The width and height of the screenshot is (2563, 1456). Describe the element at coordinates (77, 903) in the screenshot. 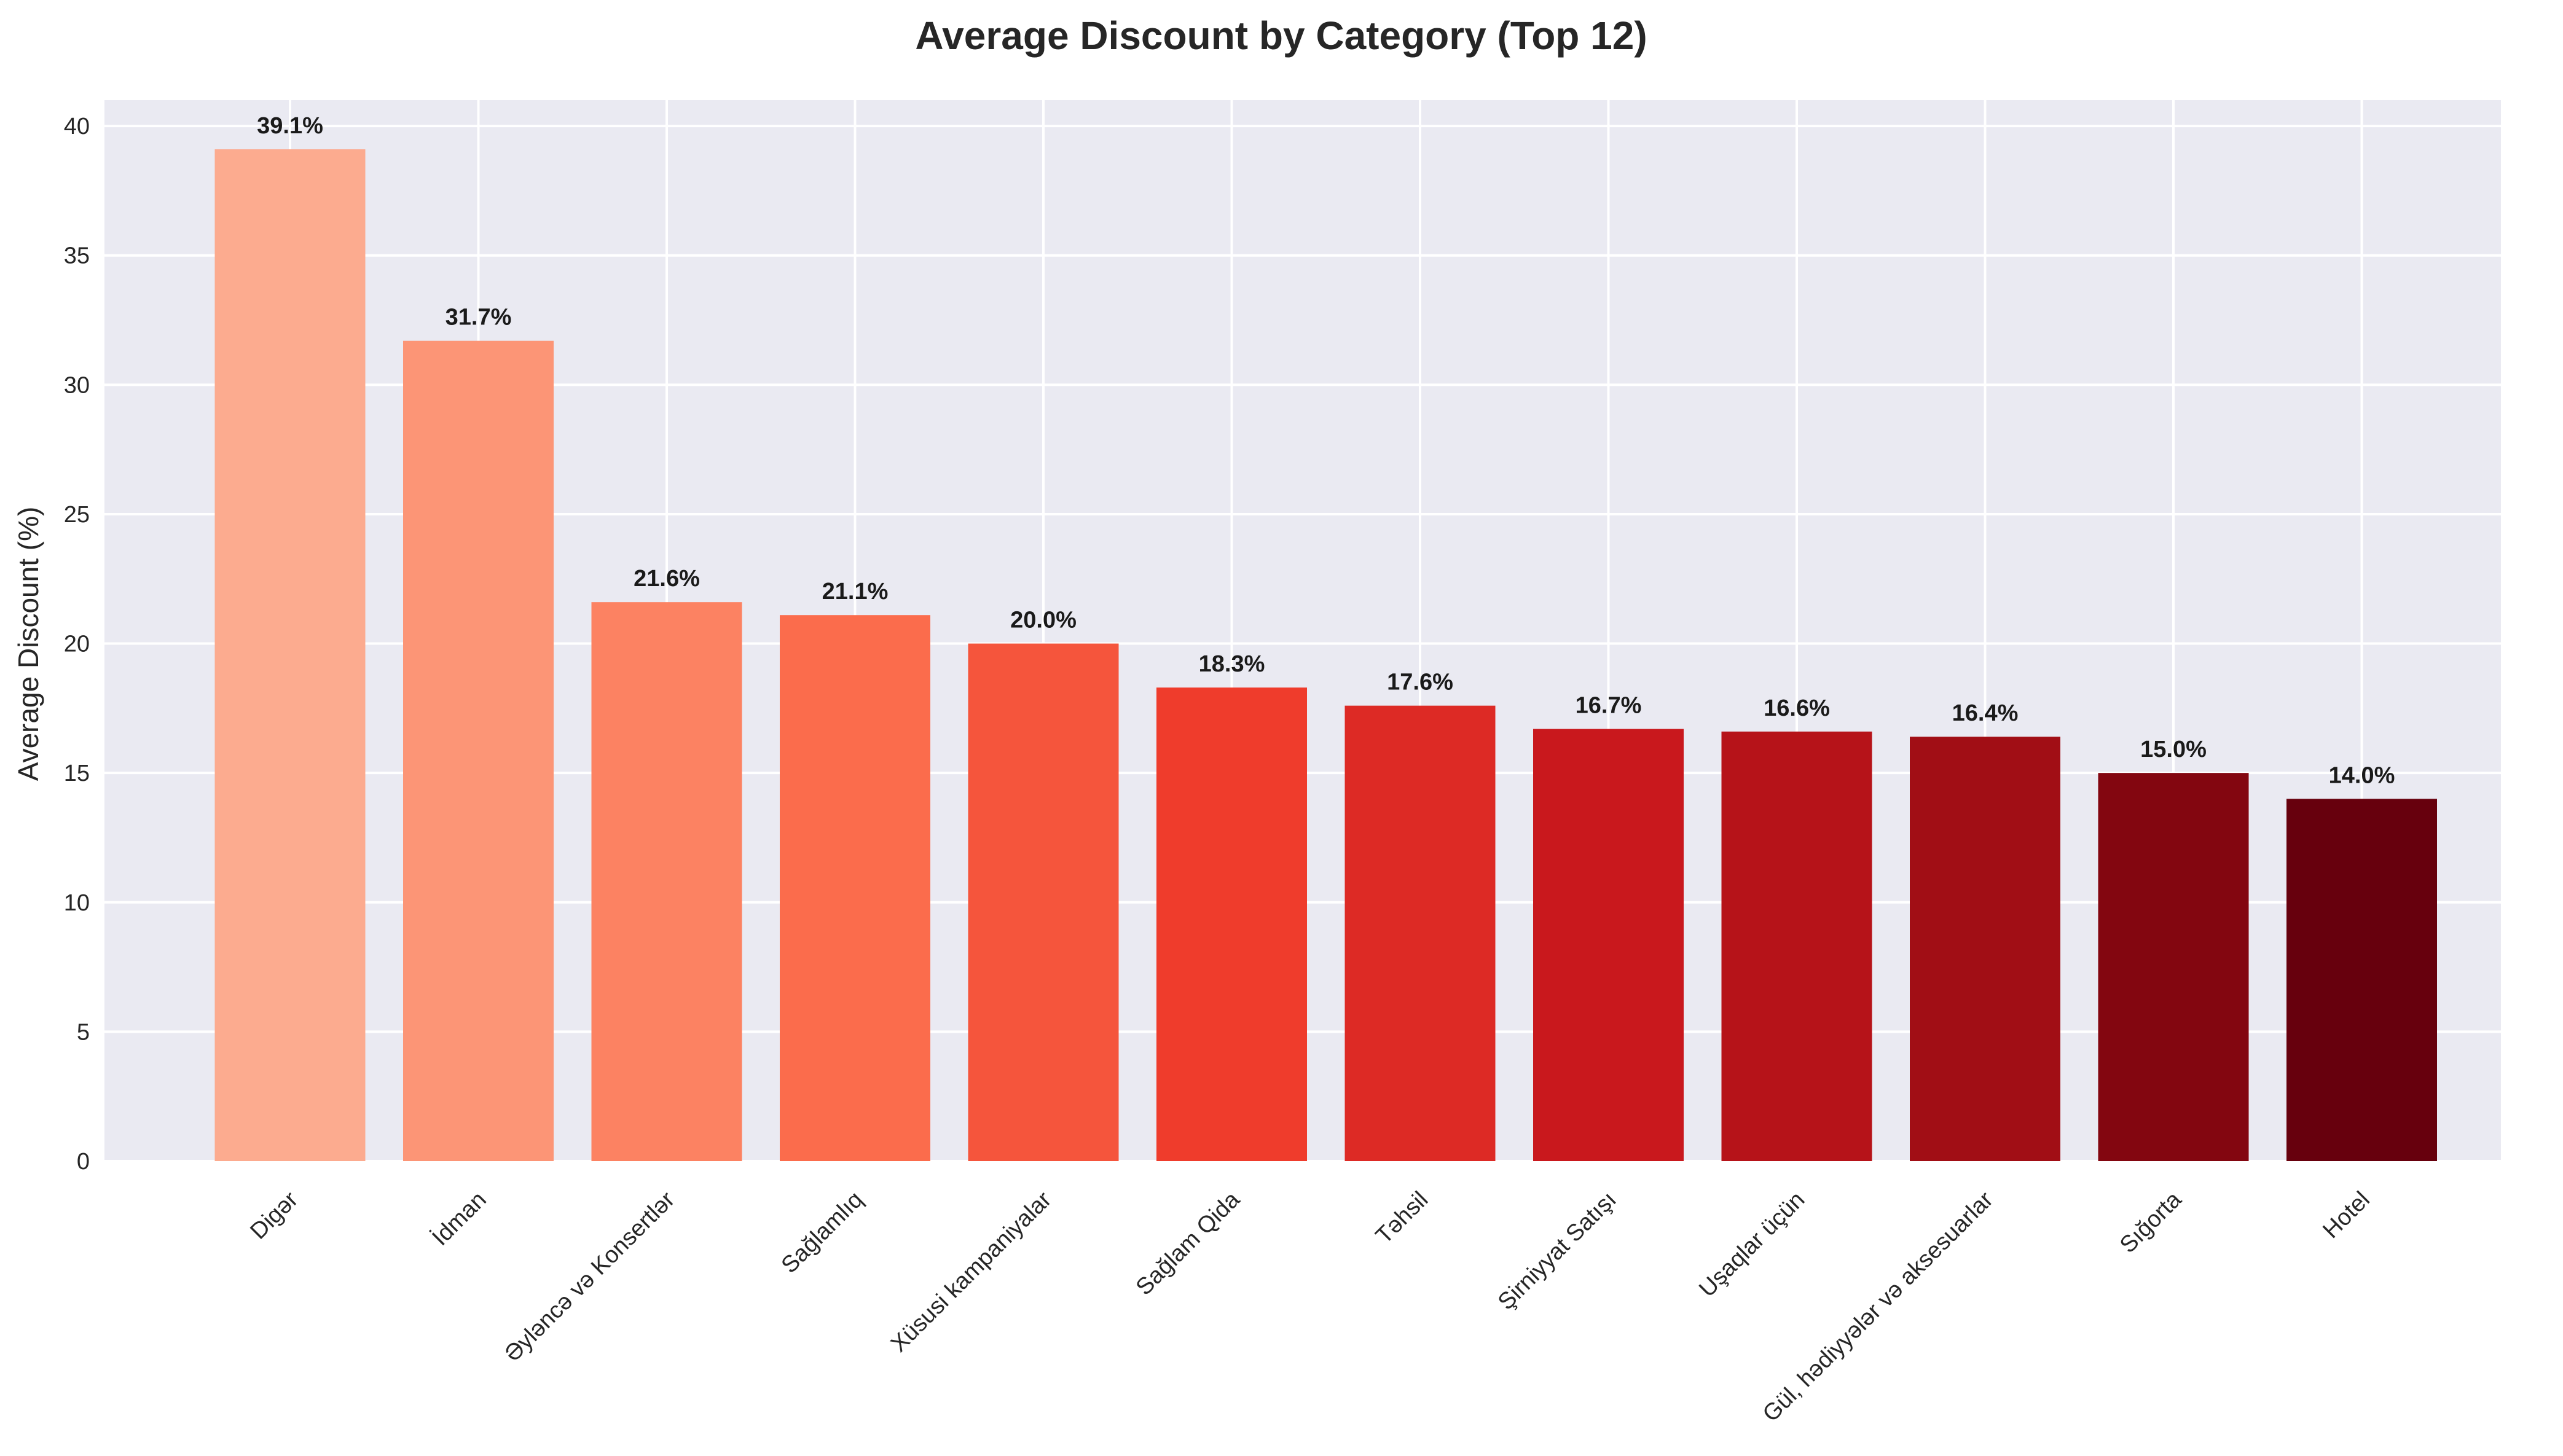

I see `y-tick-label: 10` at that location.